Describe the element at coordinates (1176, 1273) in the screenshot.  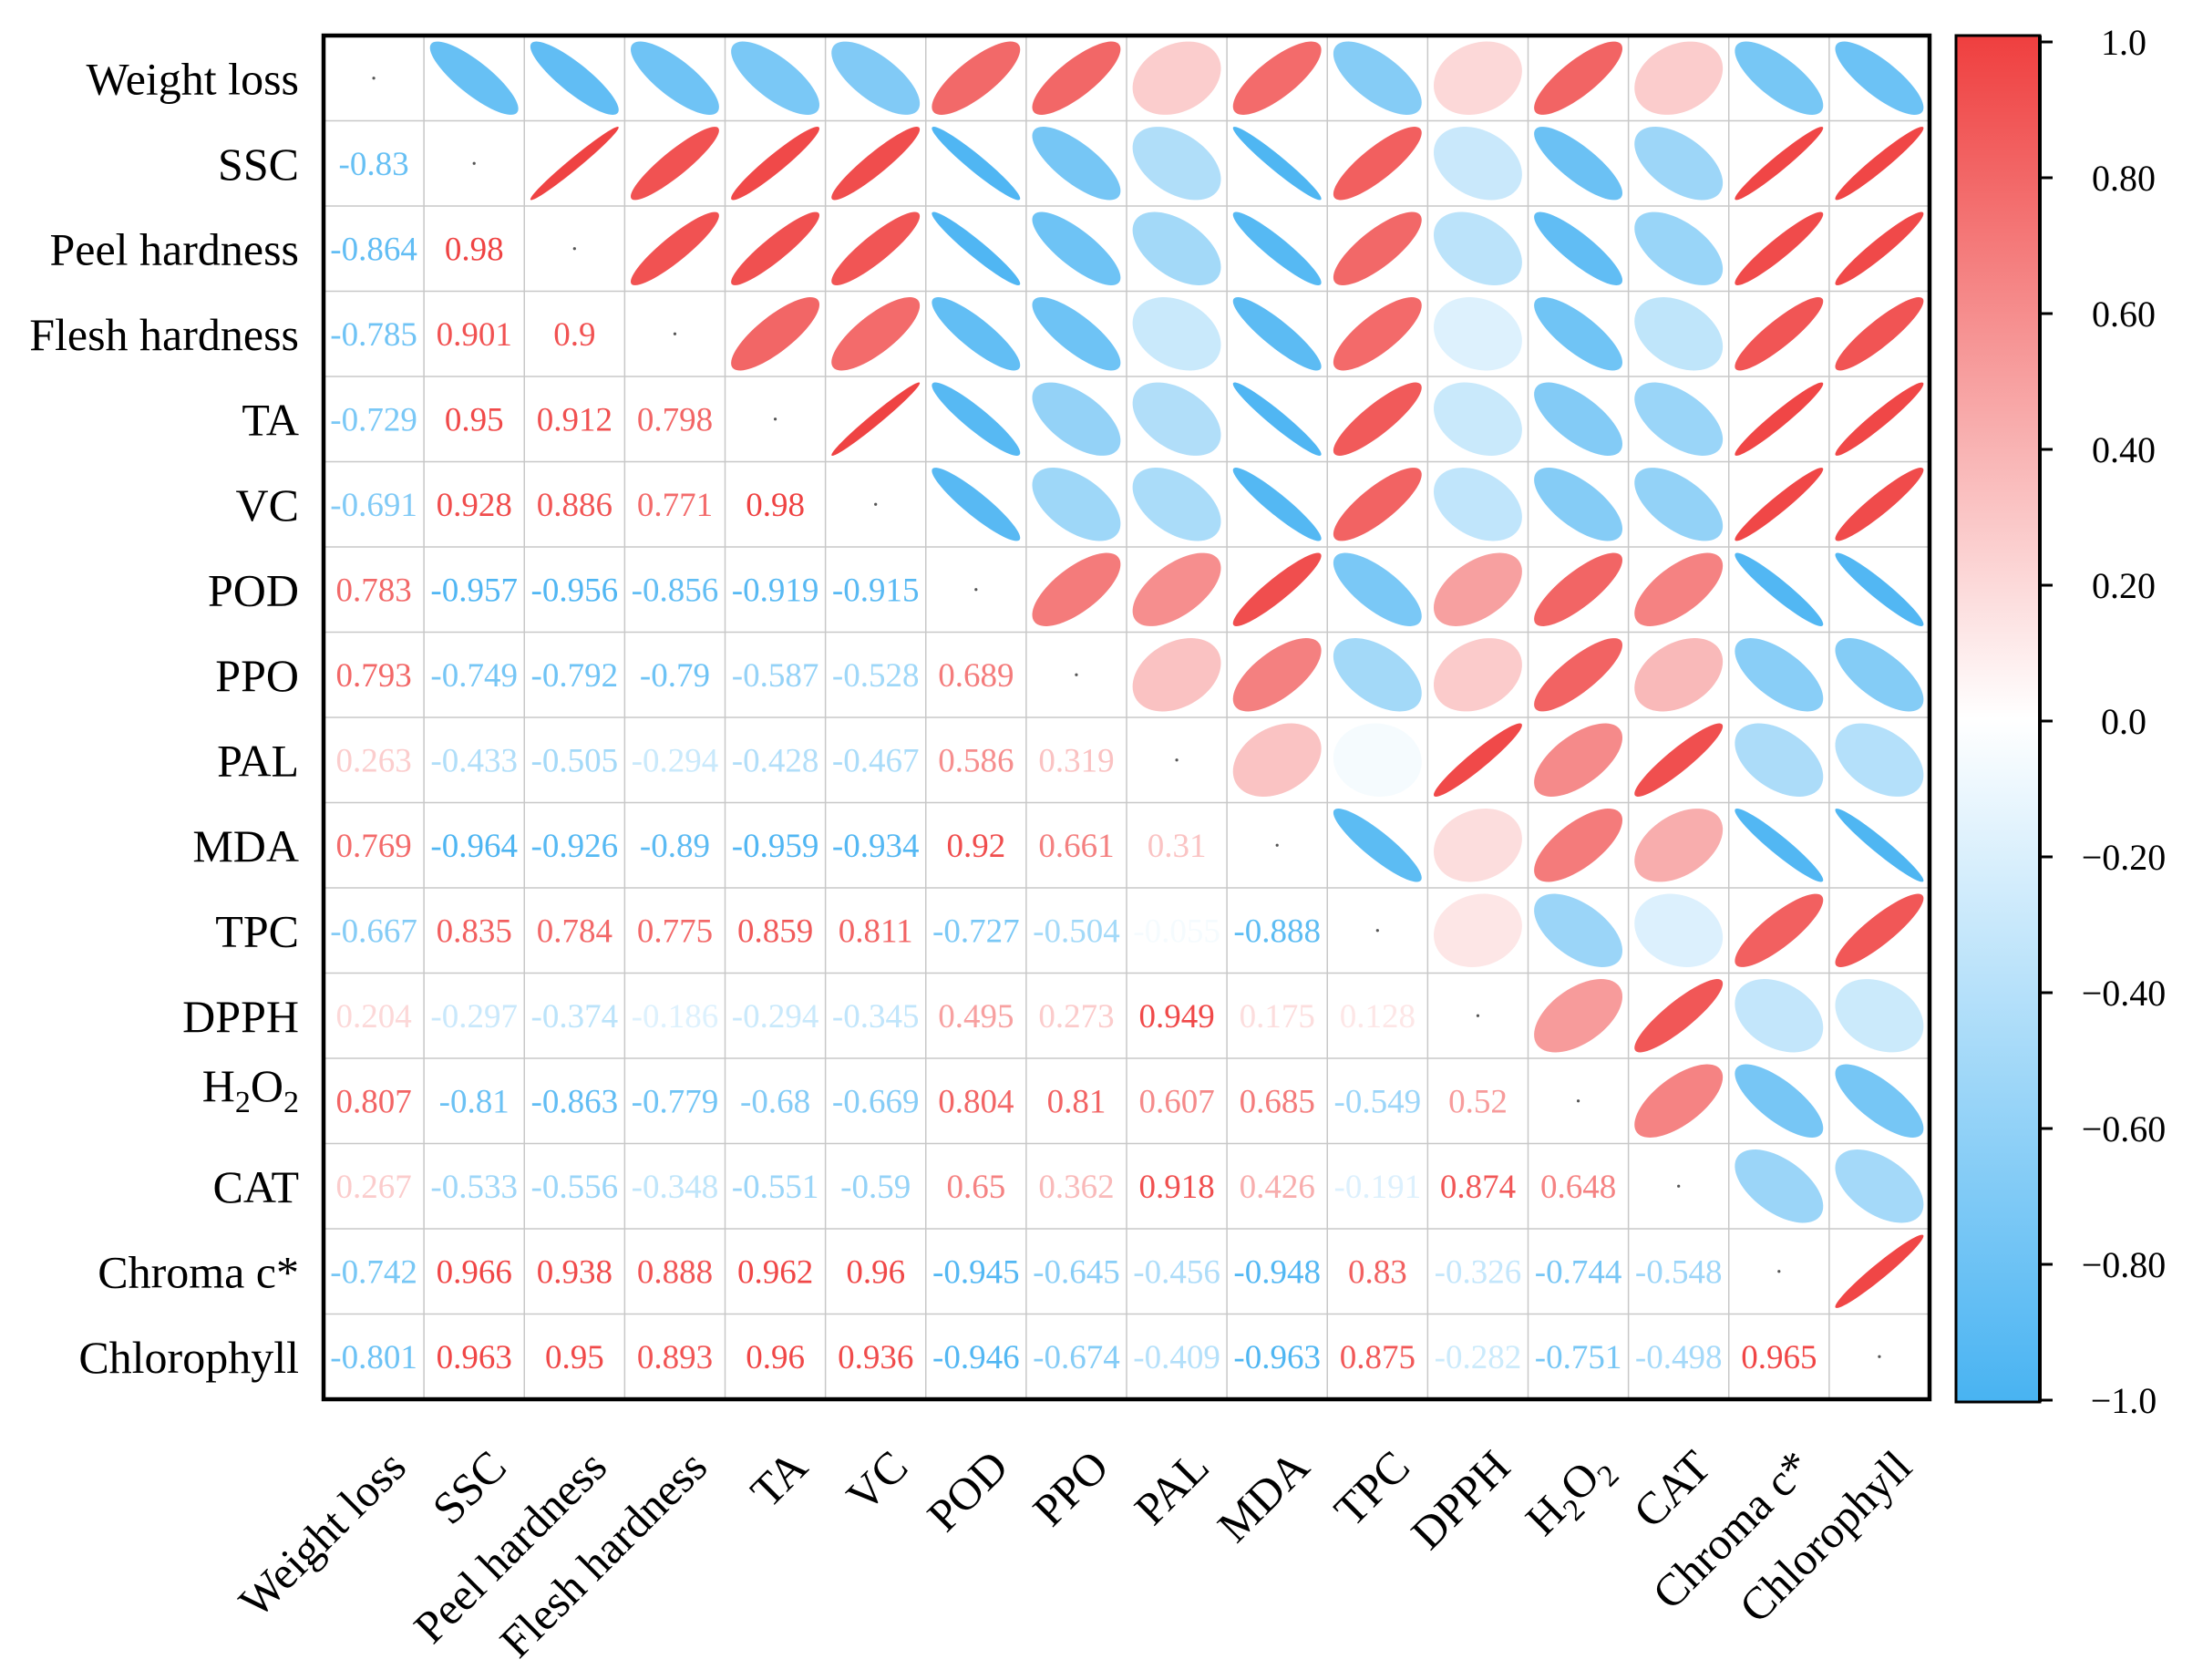
I see `correlation-value: -0.456` at that location.